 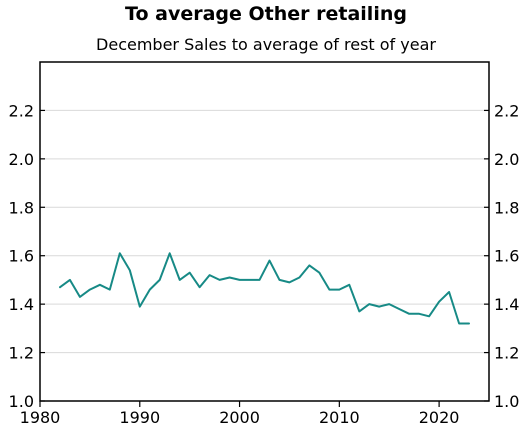 What do you see at coordinates (21, 159) in the screenshot?
I see `y-tick-label-left: 2.0` at bounding box center [21, 159].